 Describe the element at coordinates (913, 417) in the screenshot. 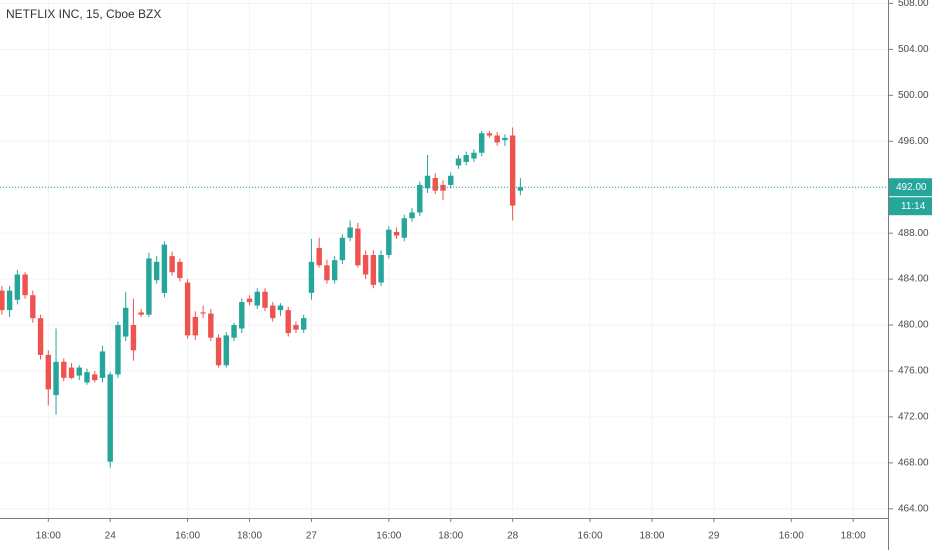

I see `y-tick-label: 472.00` at that location.